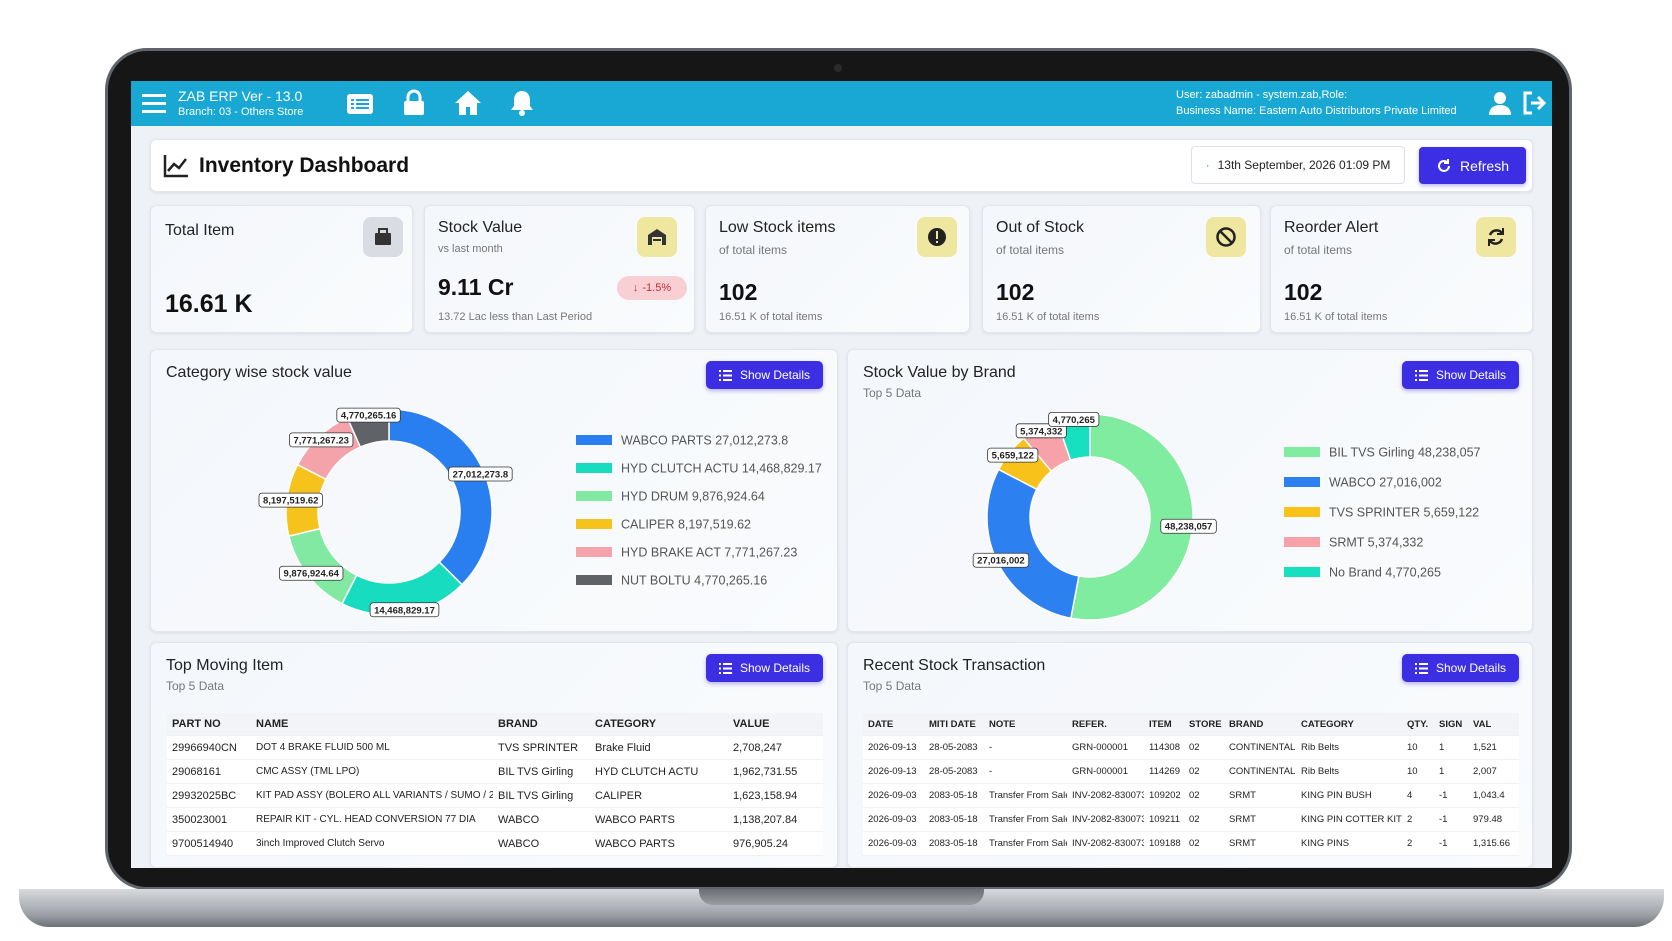 The height and width of the screenshot is (941, 1672). What do you see at coordinates (372, 771) in the screenshot?
I see `table-cell: CMC ASSY (TML LPO)` at bounding box center [372, 771].